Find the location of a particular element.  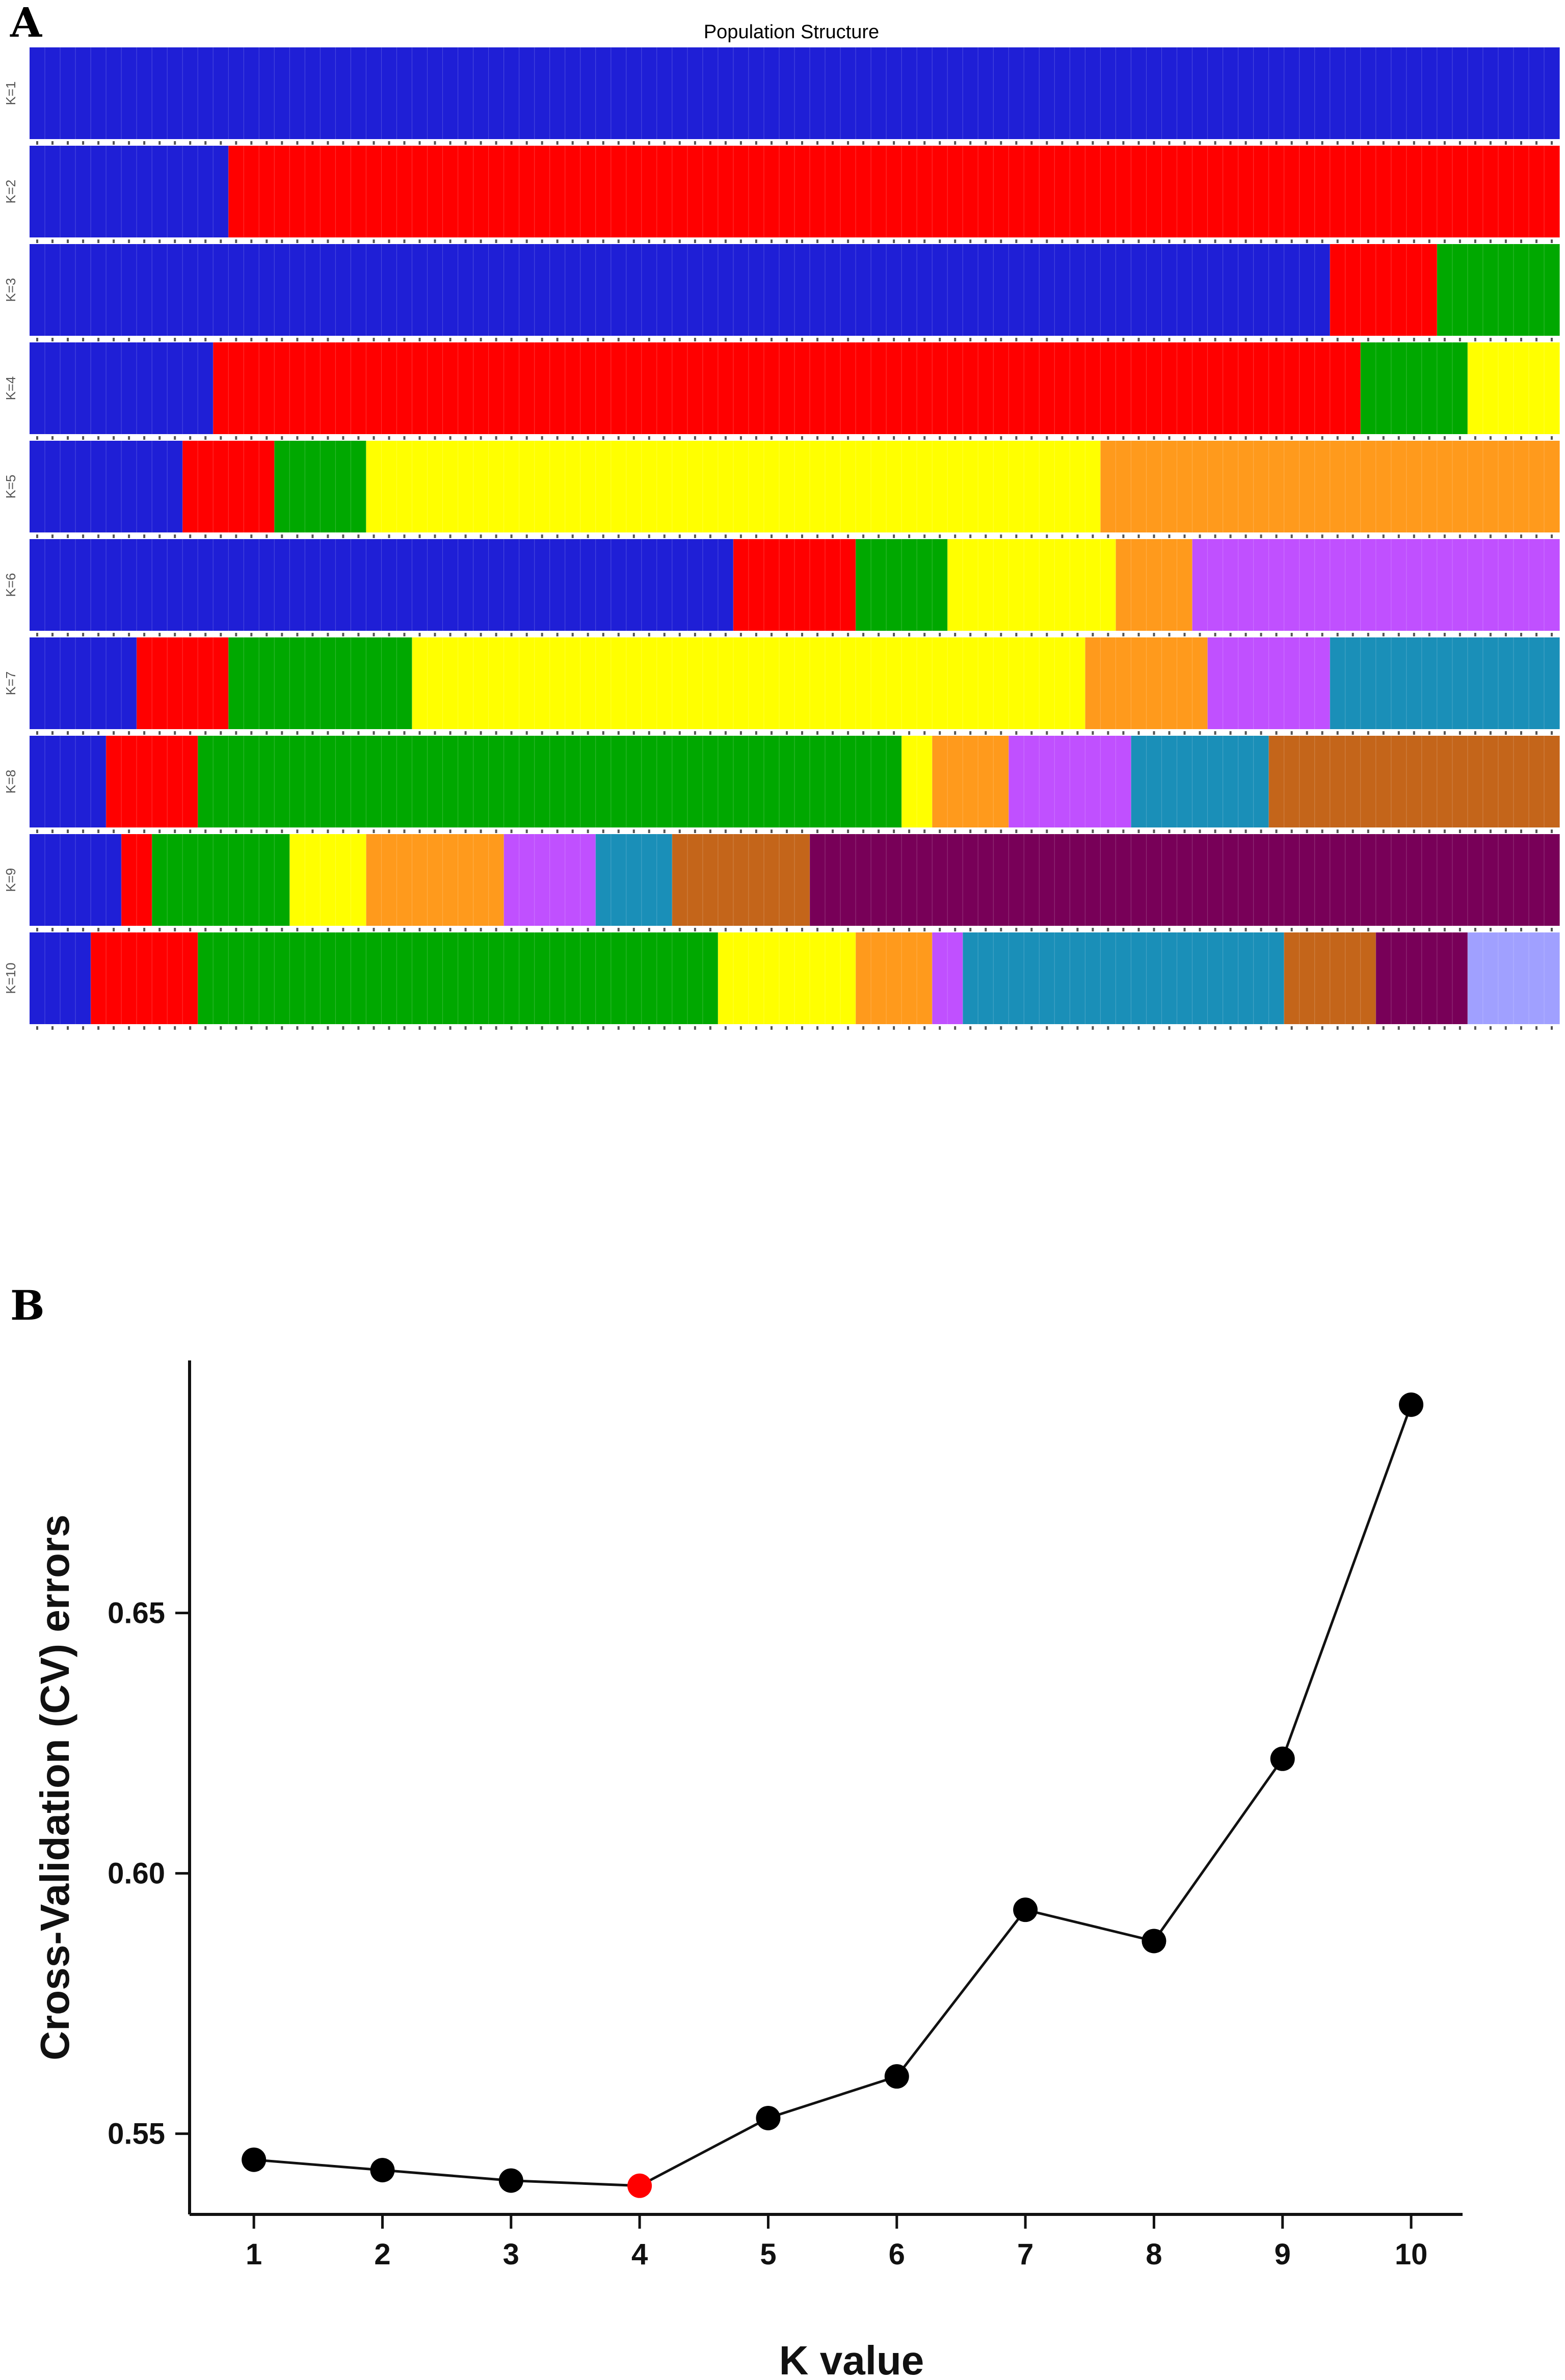

cv-point-k2 is located at coordinates (382, 2170).